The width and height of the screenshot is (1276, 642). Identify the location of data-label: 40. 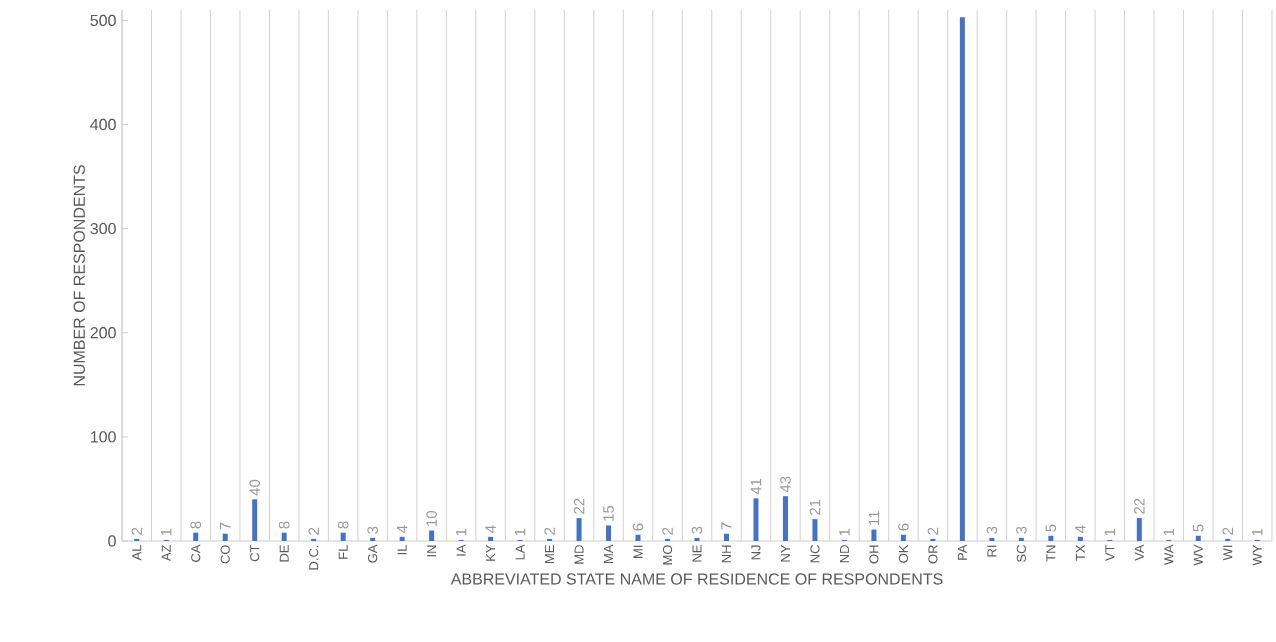
(254, 487).